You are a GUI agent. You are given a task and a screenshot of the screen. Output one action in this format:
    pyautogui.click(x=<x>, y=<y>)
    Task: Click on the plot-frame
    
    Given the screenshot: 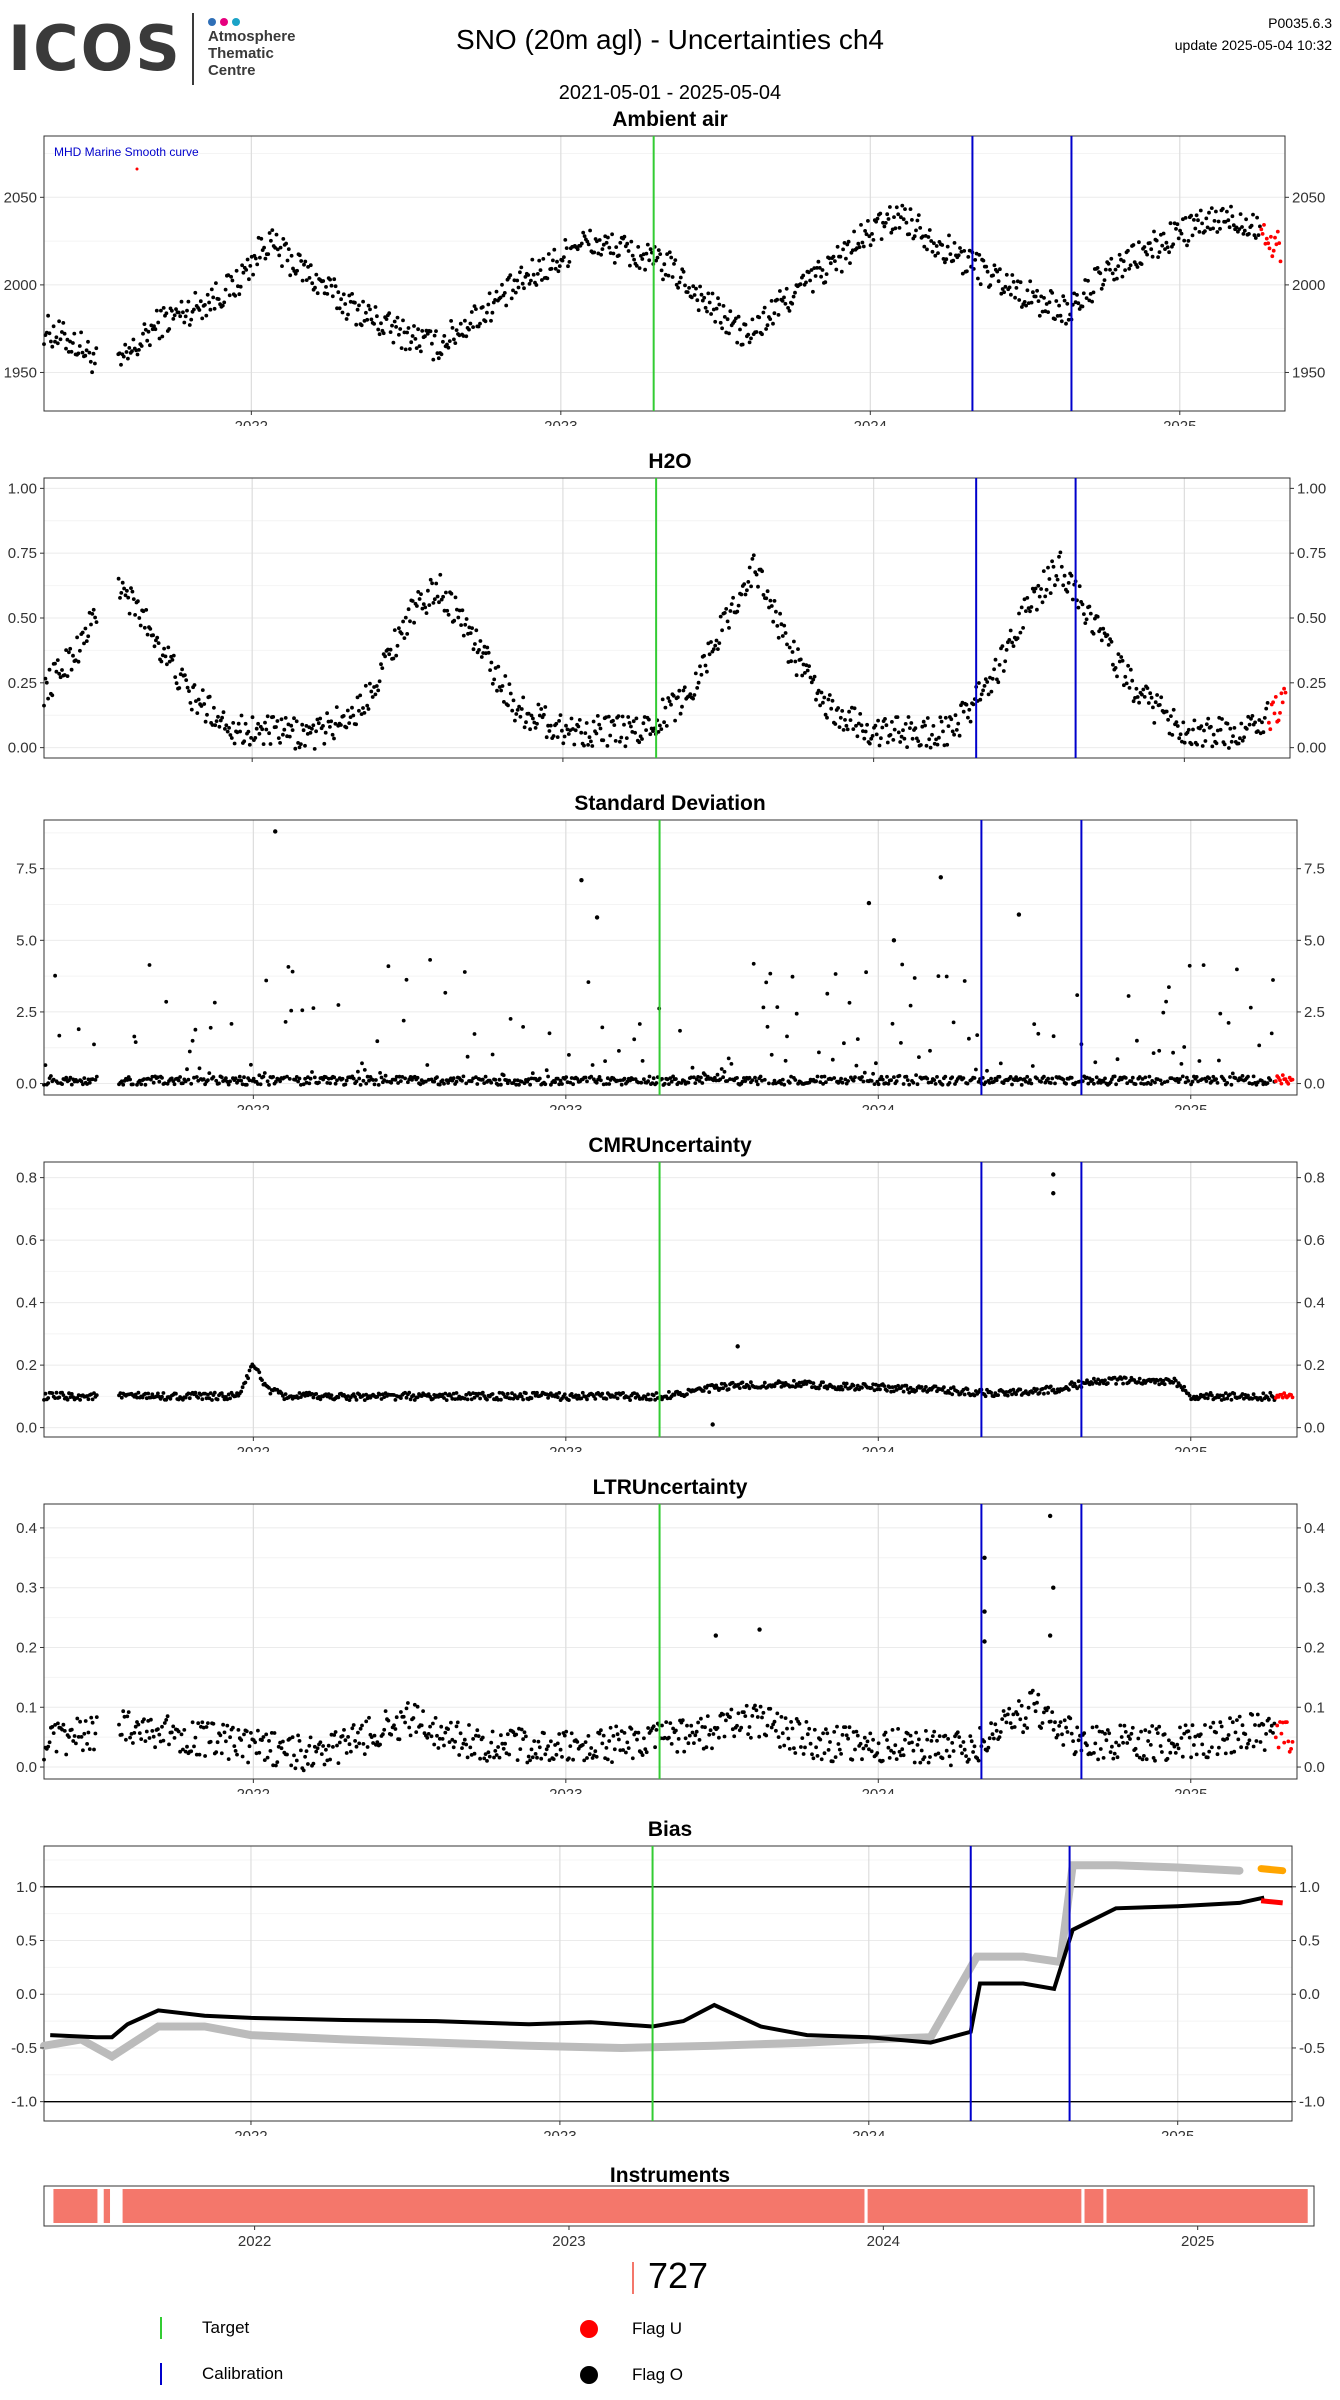 What is the action you would take?
    pyautogui.click(x=670, y=1641)
    